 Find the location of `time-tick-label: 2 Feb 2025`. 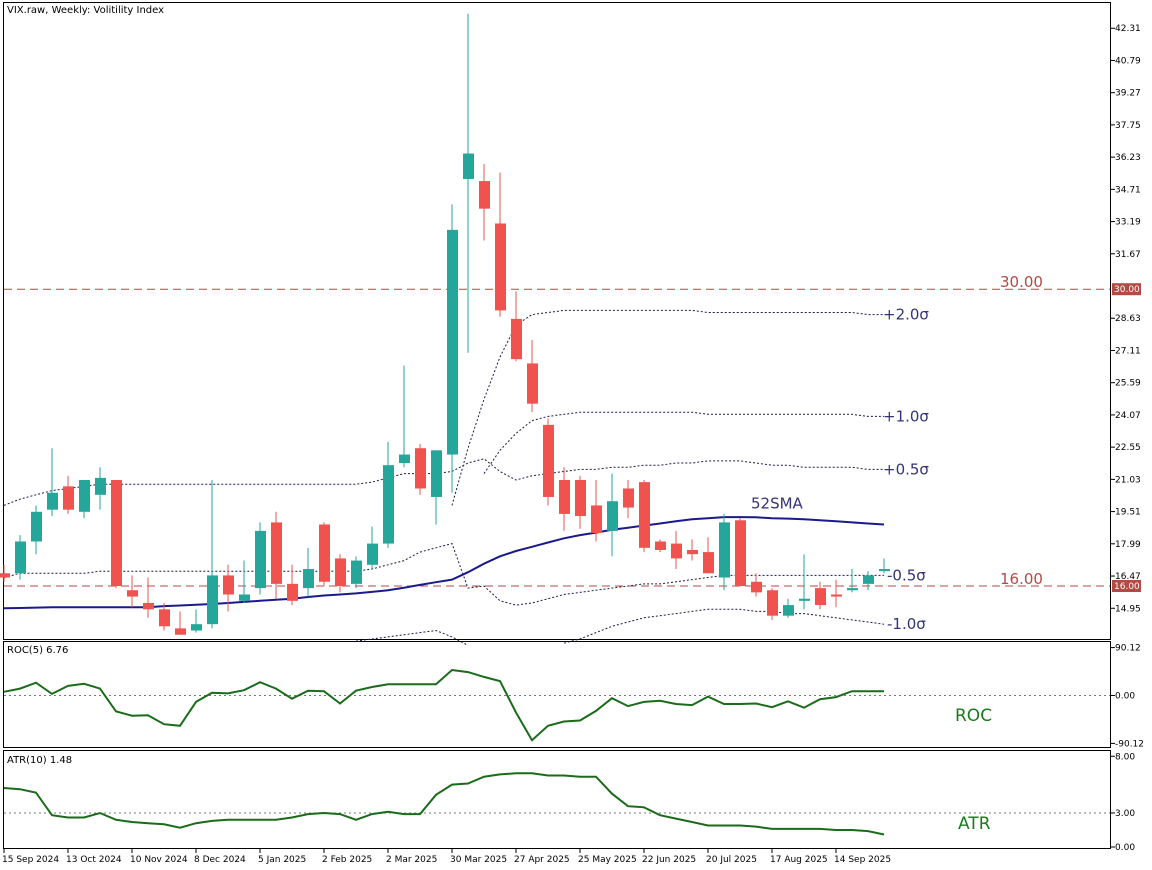

time-tick-label: 2 Feb 2025 is located at coordinates (347, 860).